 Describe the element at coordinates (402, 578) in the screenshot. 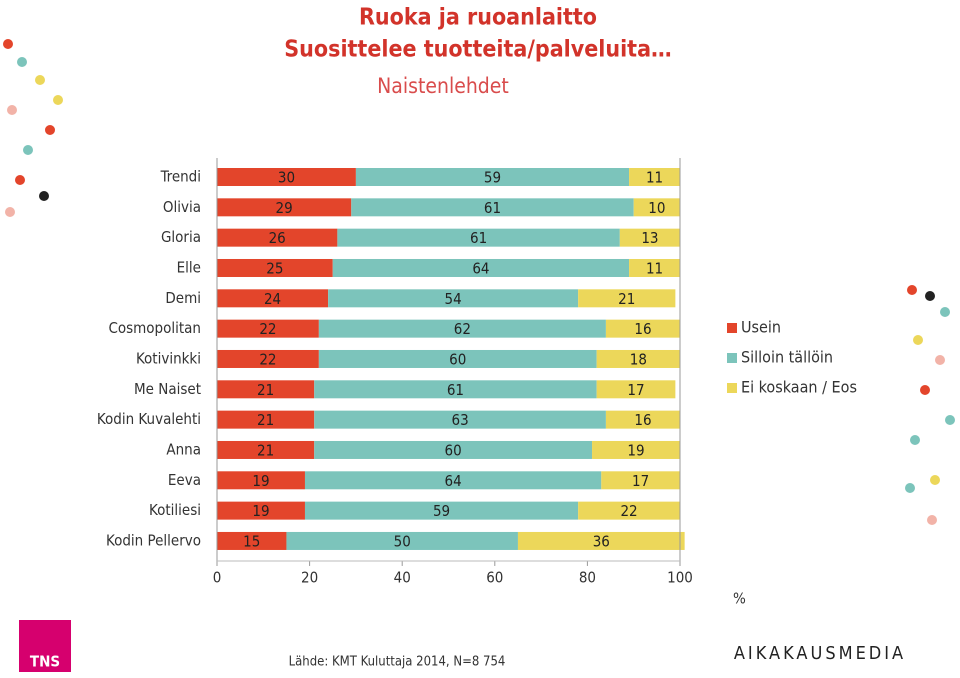

I see `x-tick-label: 40` at that location.